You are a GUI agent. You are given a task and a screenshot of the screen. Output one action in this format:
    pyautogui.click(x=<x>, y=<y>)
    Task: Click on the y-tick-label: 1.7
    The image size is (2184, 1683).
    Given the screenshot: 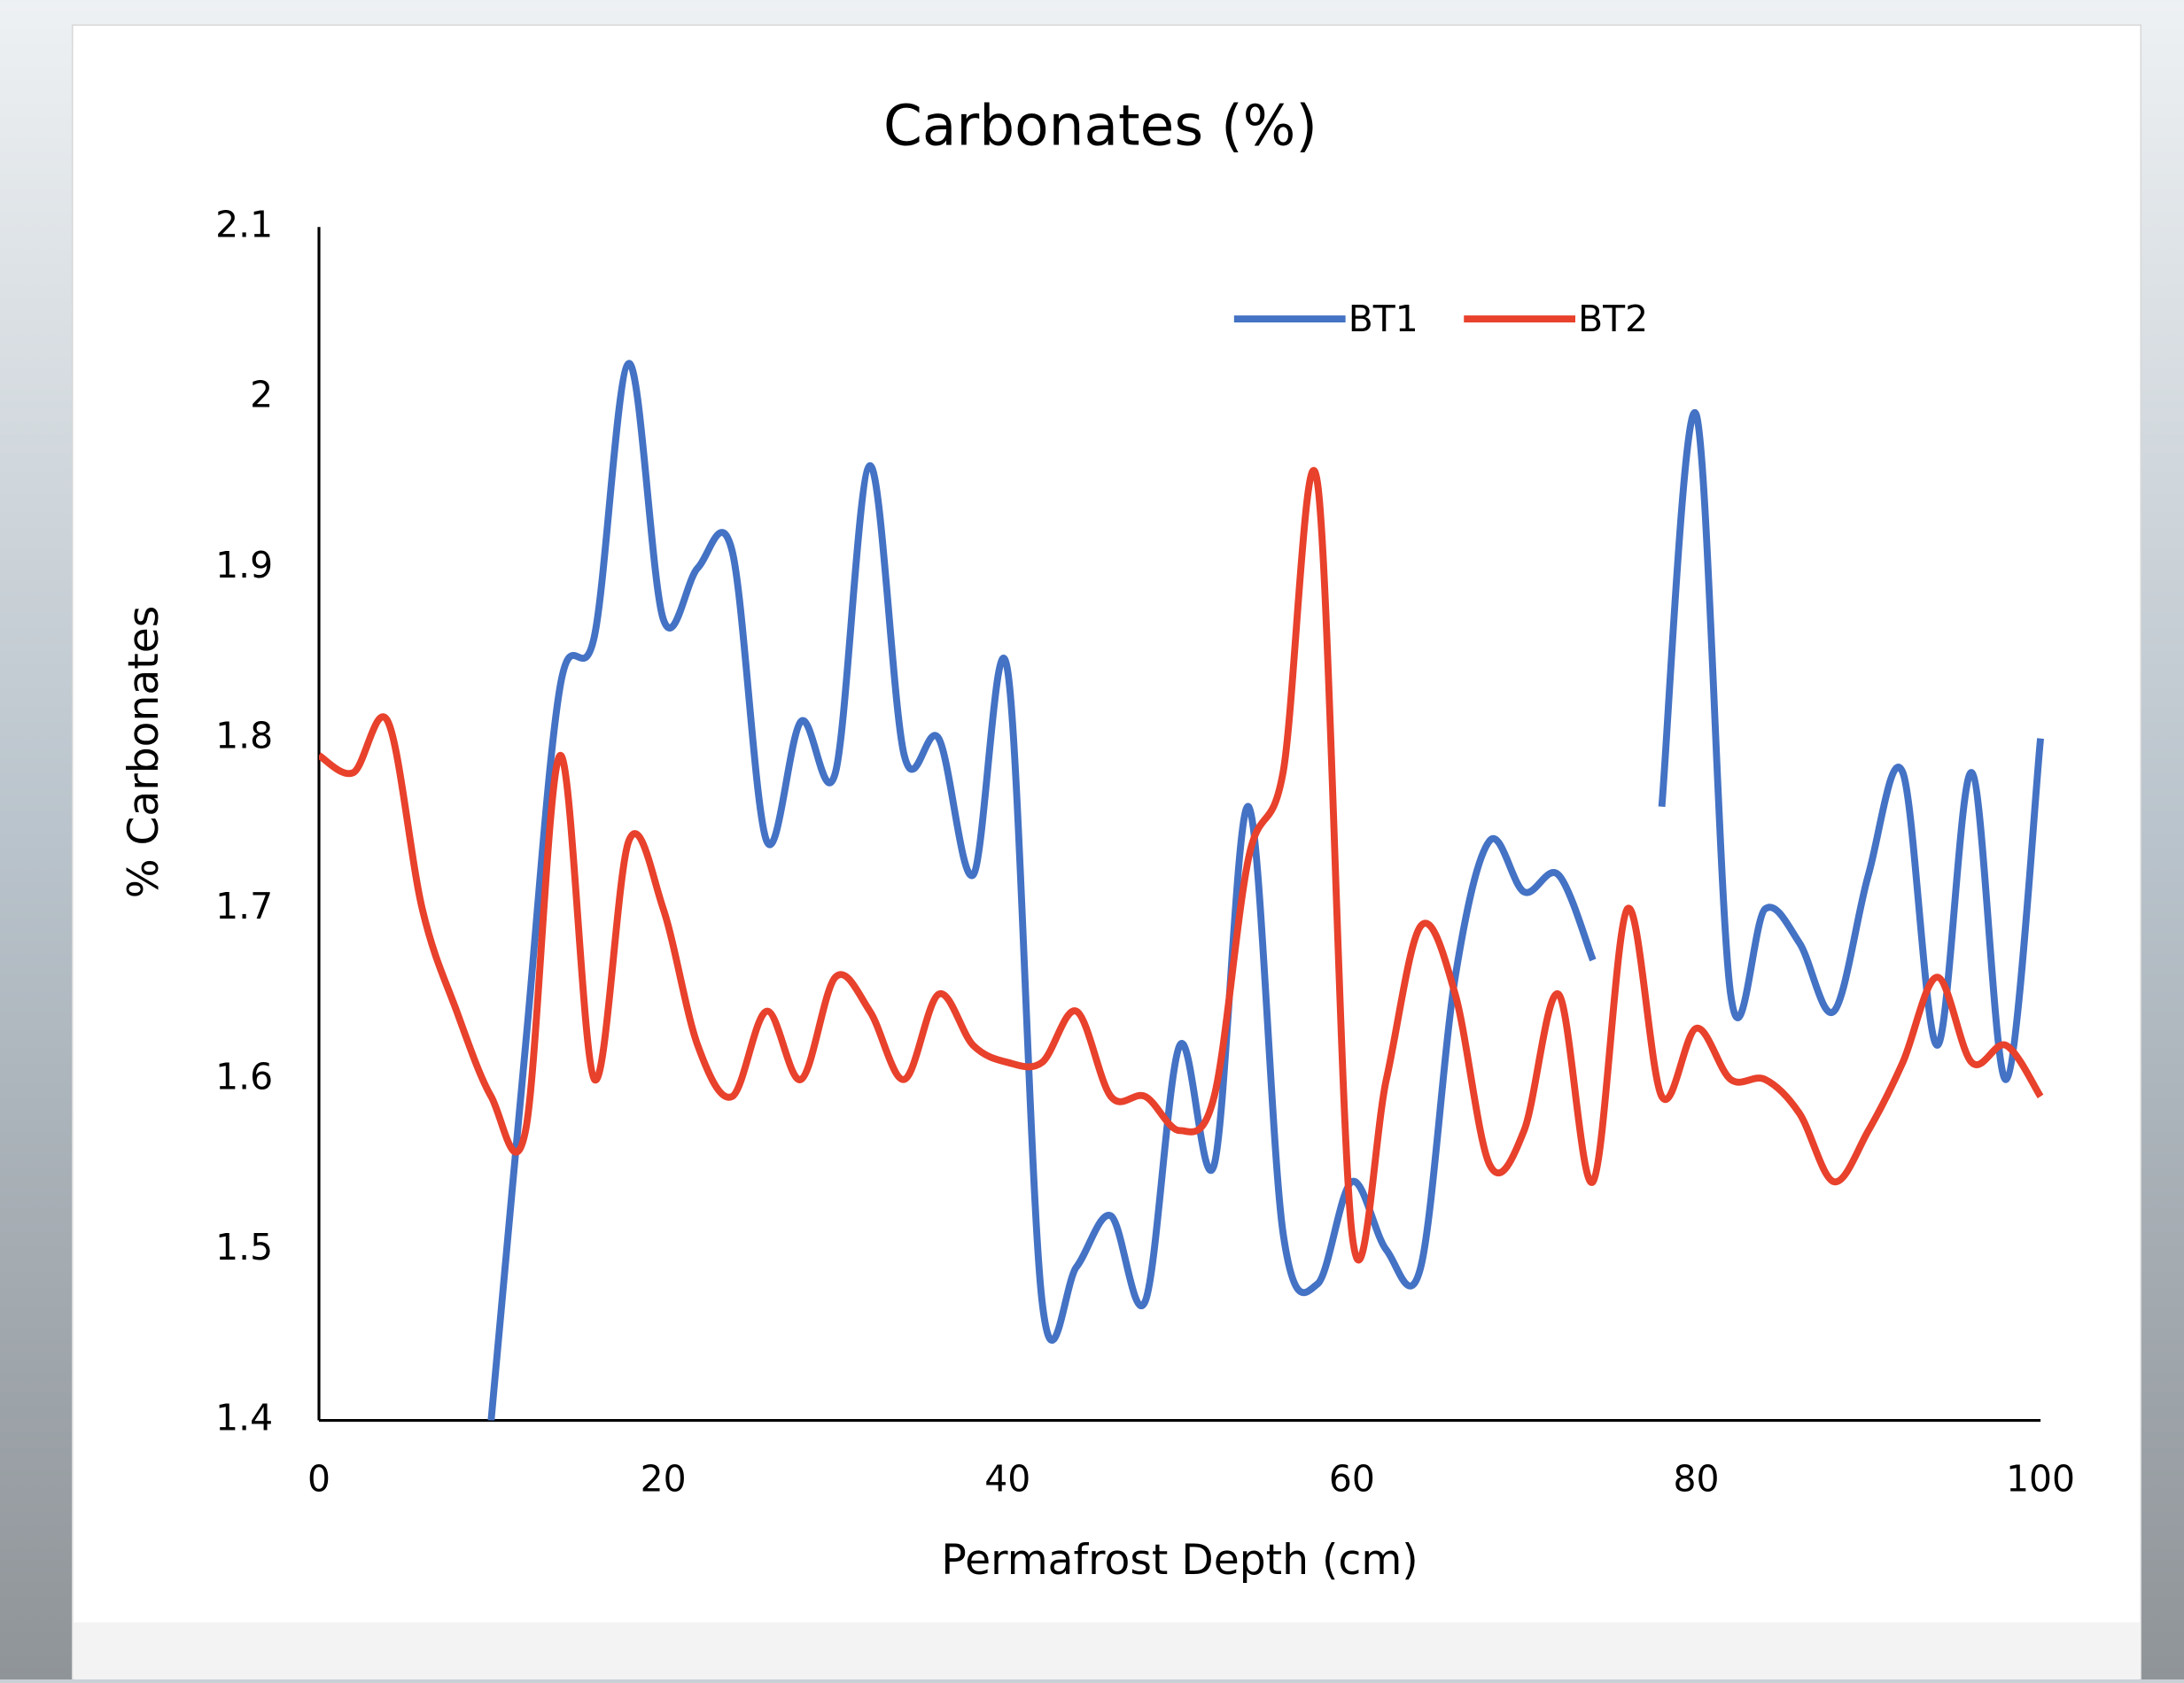 What is the action you would take?
    pyautogui.click(x=244, y=906)
    